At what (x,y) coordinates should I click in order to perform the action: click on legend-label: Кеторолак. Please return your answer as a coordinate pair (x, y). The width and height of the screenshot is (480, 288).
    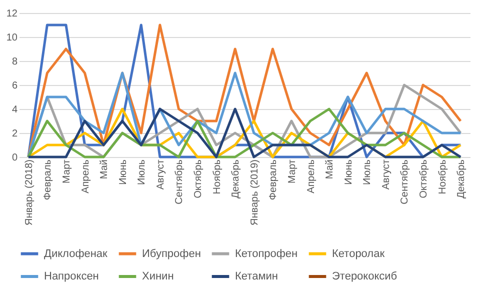
    Looking at the image, I should click on (358, 254).